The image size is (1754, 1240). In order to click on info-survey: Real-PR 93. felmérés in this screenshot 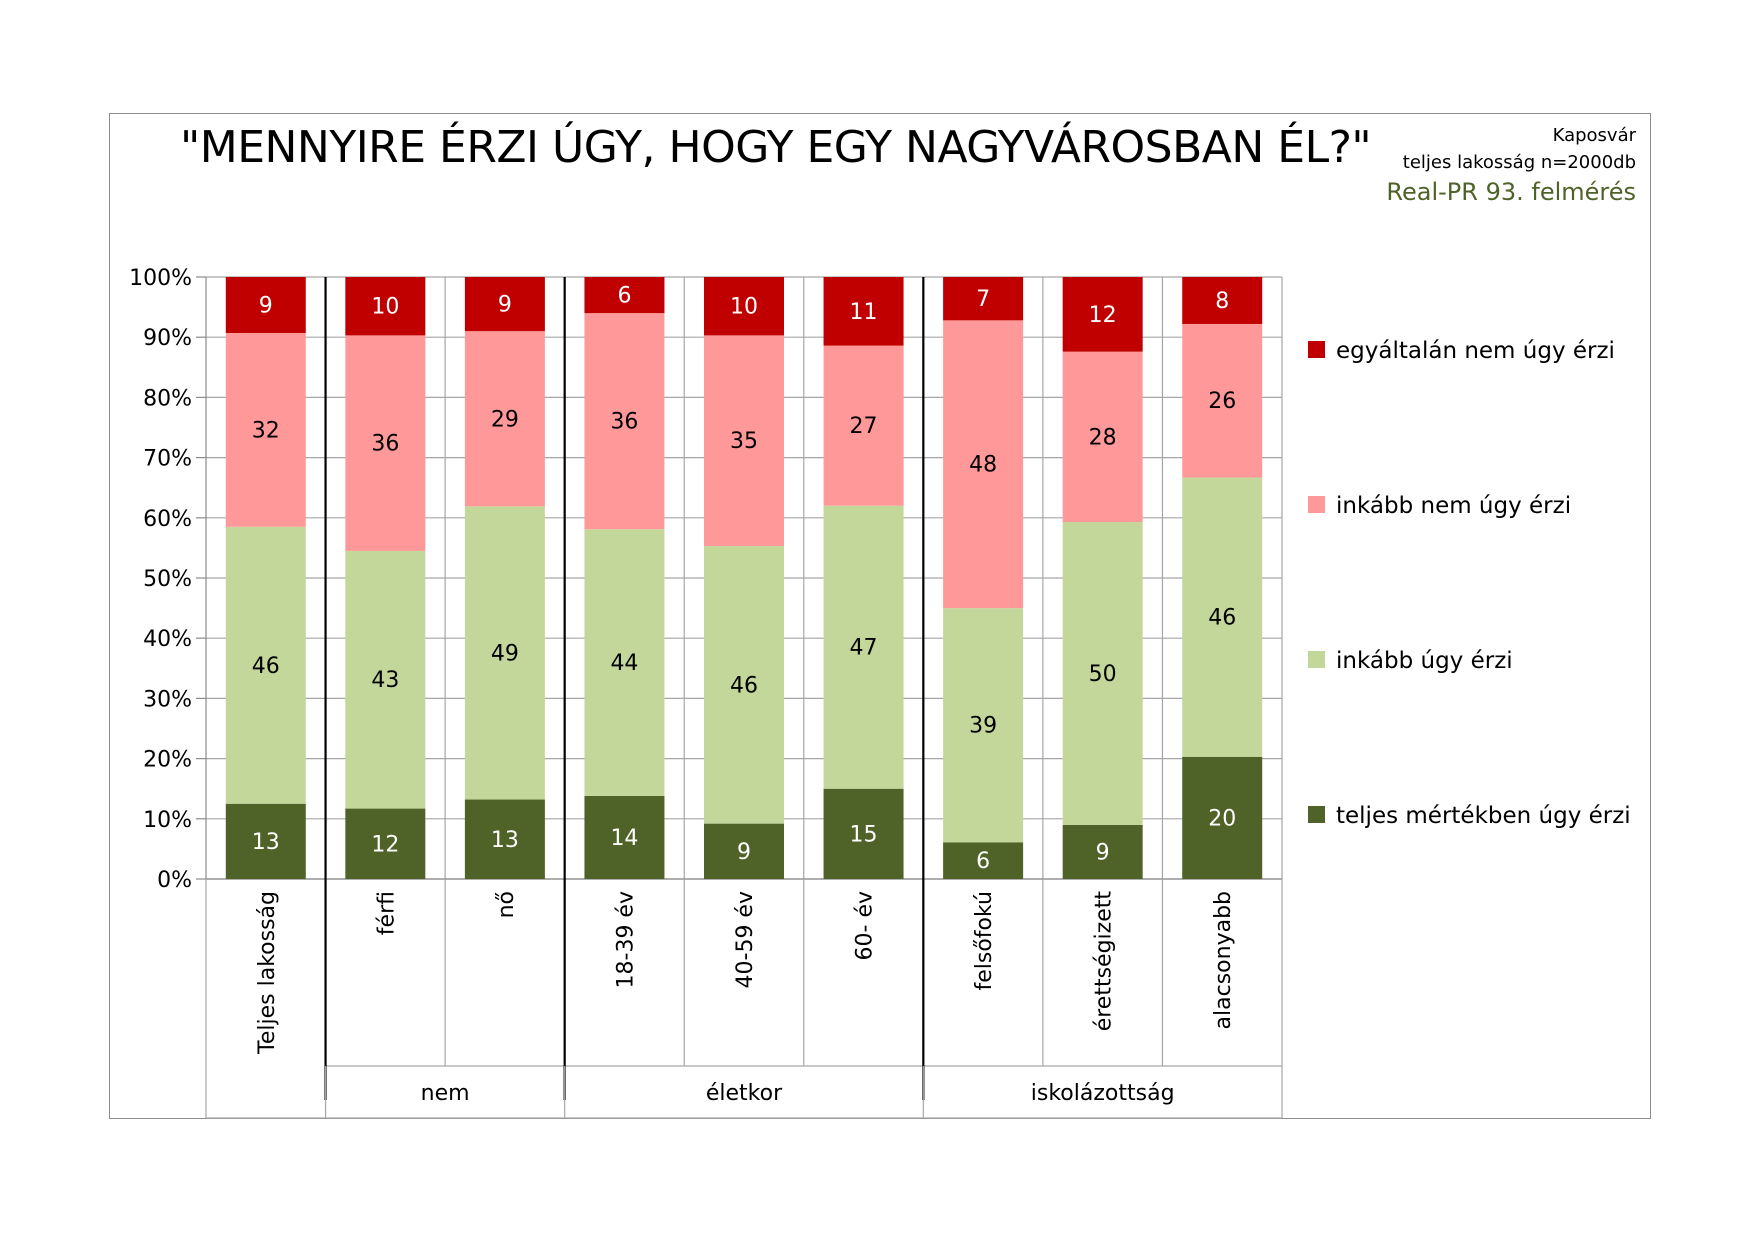, I will do `click(1511, 192)`.